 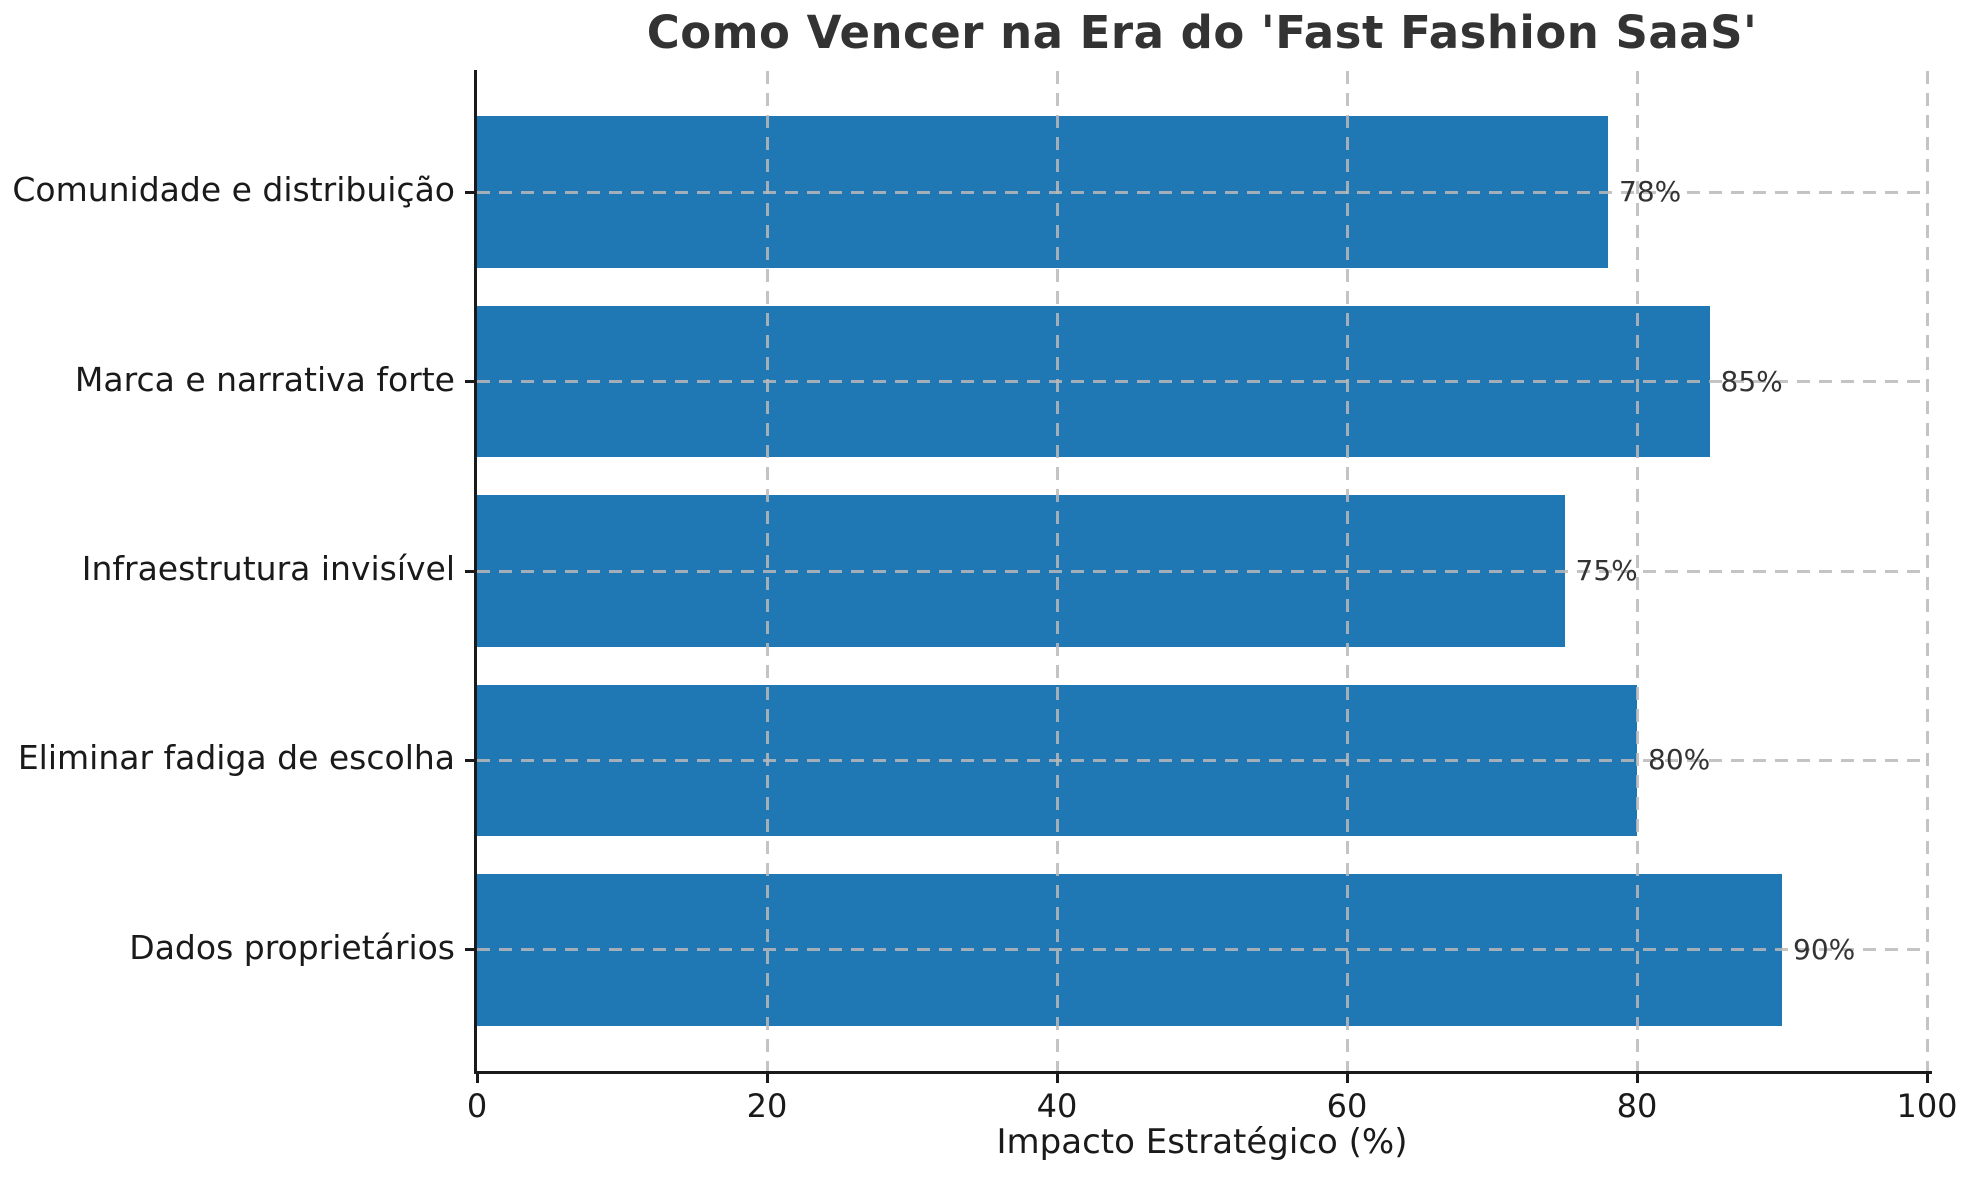 I want to click on x-tick-label: 100, so click(x=1927, y=1106).